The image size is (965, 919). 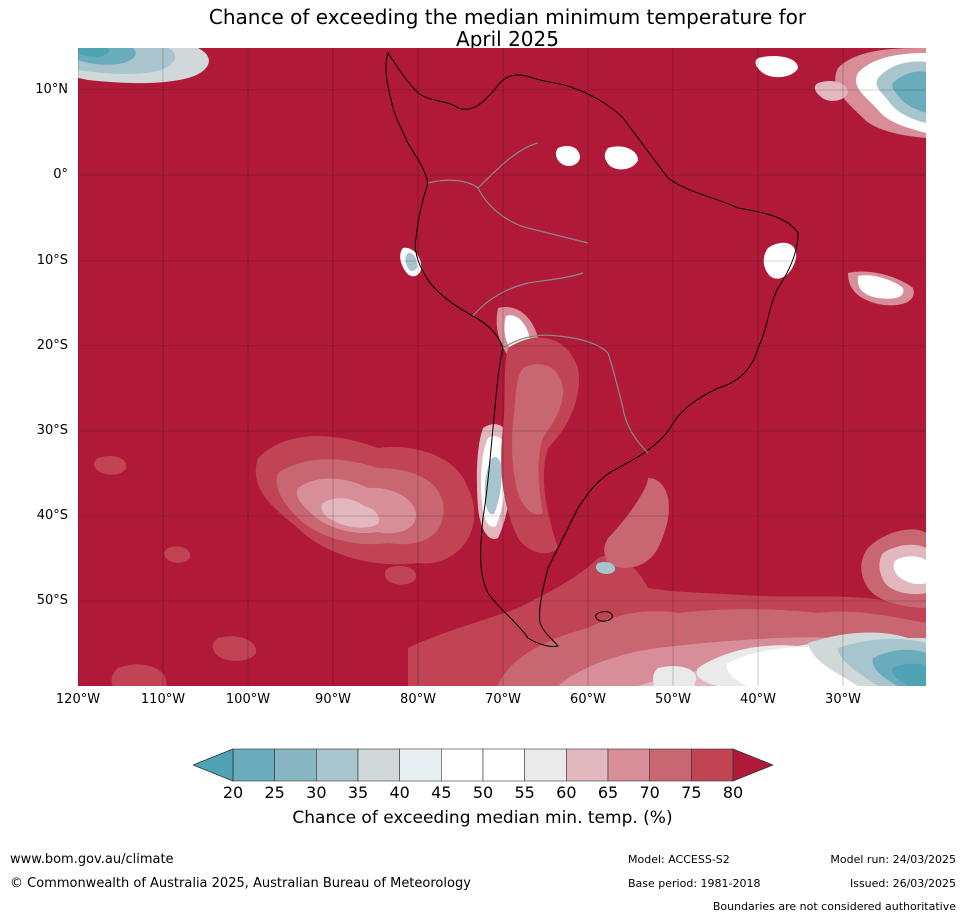 What do you see at coordinates (608, 792) in the screenshot?
I see `colorbar-tick-label: 65` at bounding box center [608, 792].